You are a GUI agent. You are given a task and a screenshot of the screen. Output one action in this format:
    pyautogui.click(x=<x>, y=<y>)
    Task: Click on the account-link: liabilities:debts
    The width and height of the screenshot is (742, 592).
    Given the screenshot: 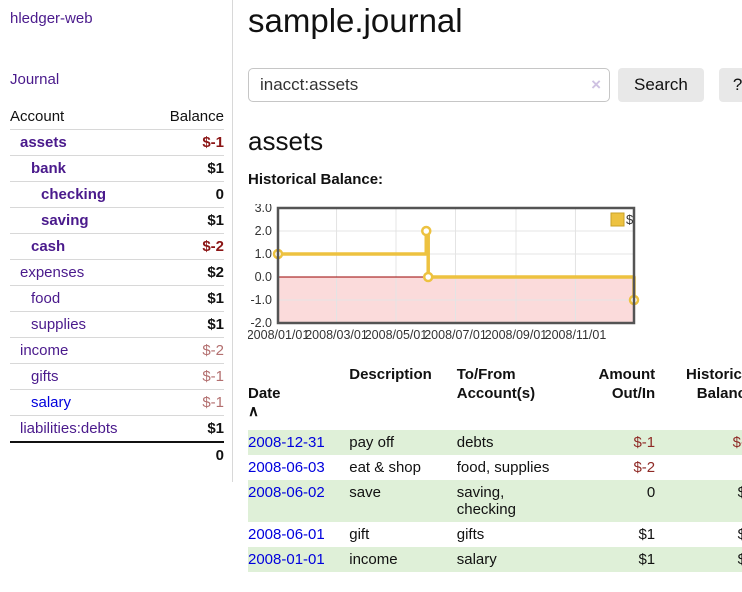 What is the action you would take?
    pyautogui.click(x=69, y=428)
    